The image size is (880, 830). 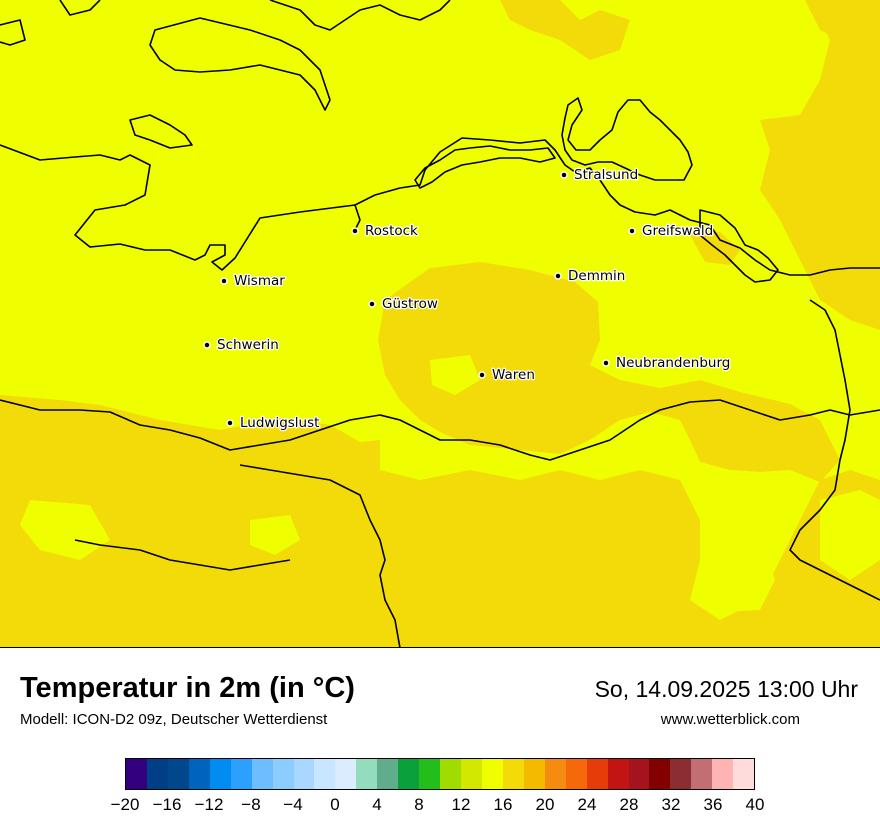 I want to click on city-marker-demmin, so click(x=558, y=276).